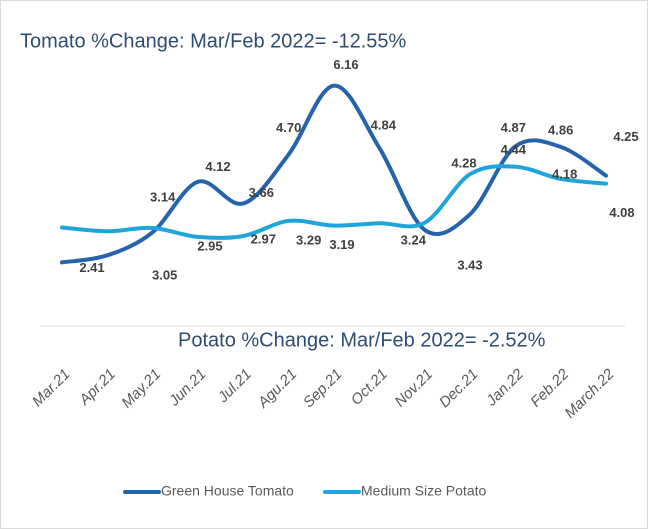  I want to click on data-label: 4.25, so click(625, 136).